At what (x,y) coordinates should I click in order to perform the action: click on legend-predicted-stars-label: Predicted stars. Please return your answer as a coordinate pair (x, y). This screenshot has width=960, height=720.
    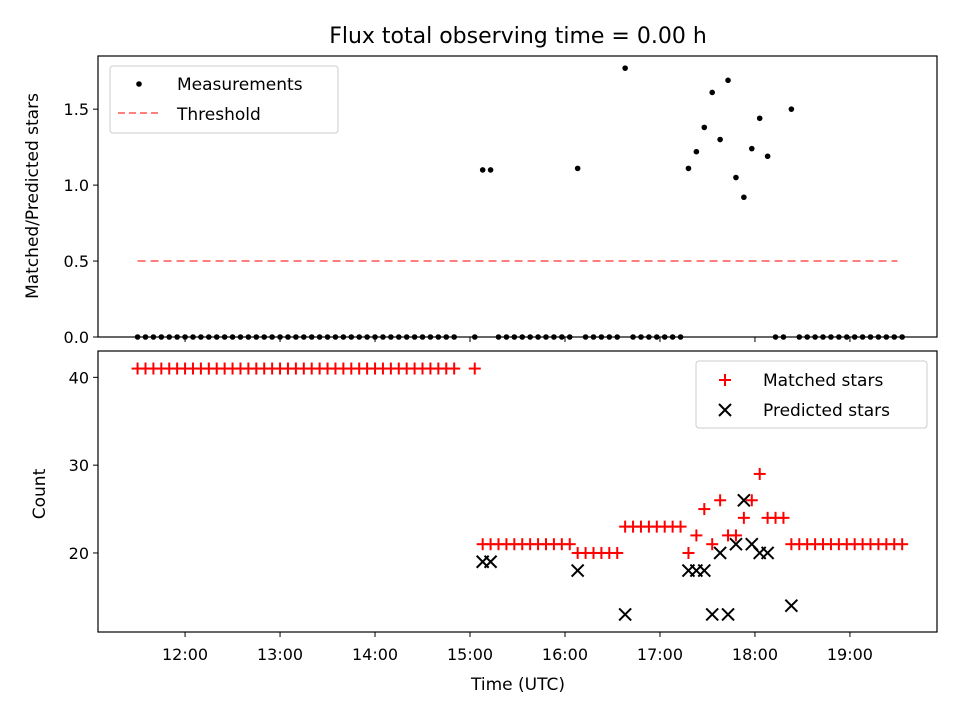
    Looking at the image, I should click on (826, 411).